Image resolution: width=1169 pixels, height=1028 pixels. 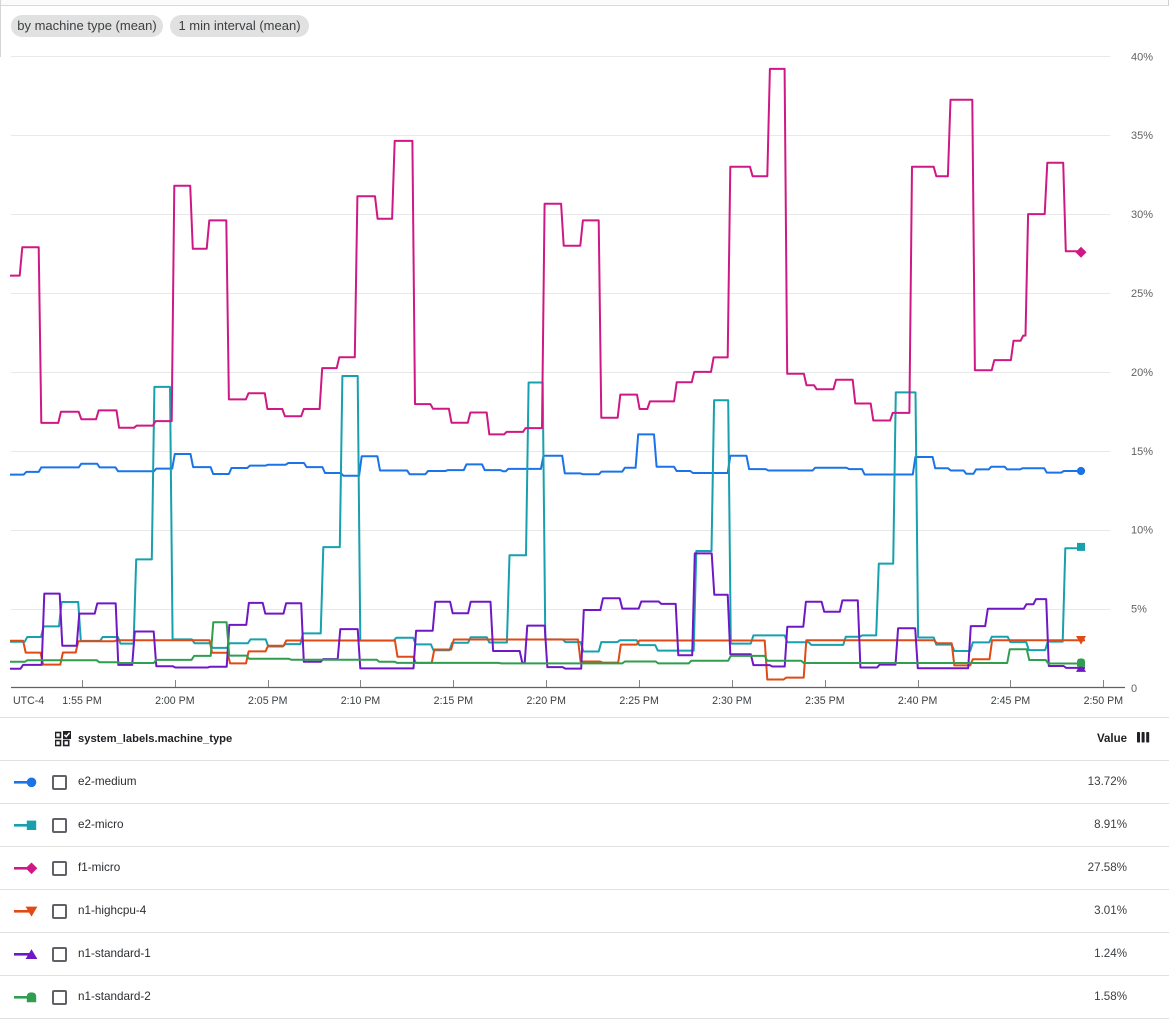 I want to click on svg-text: 10%, so click(x=1142, y=531).